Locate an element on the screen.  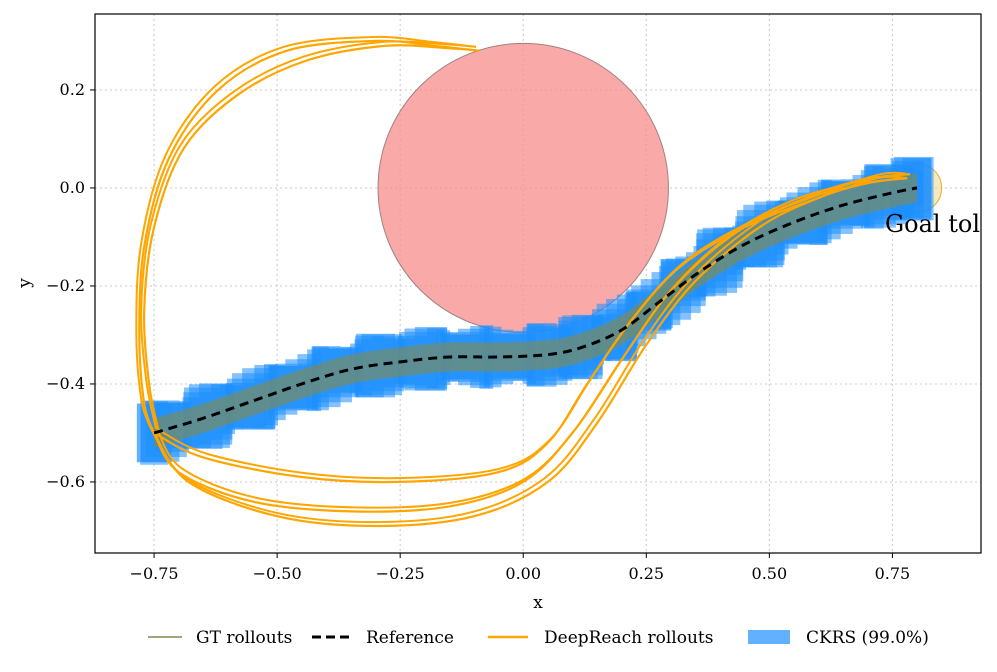
x-tick-label: −0.50 is located at coordinates (277, 573).